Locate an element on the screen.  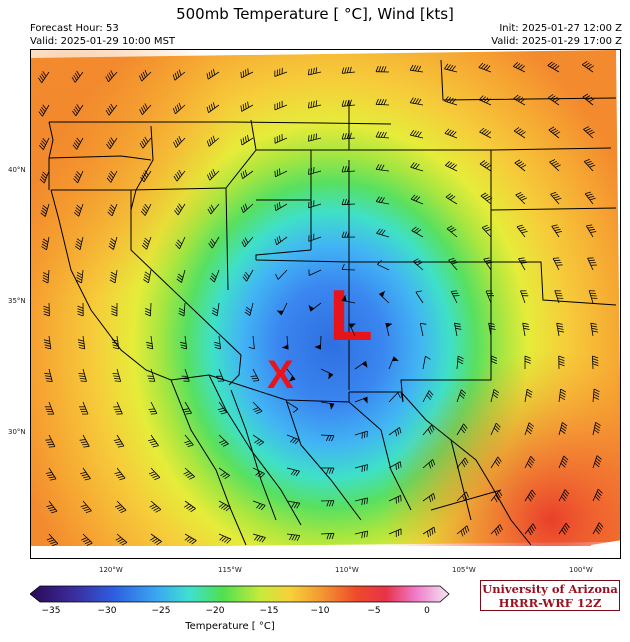
lon-label-110: 110°W is located at coordinates (347, 570).